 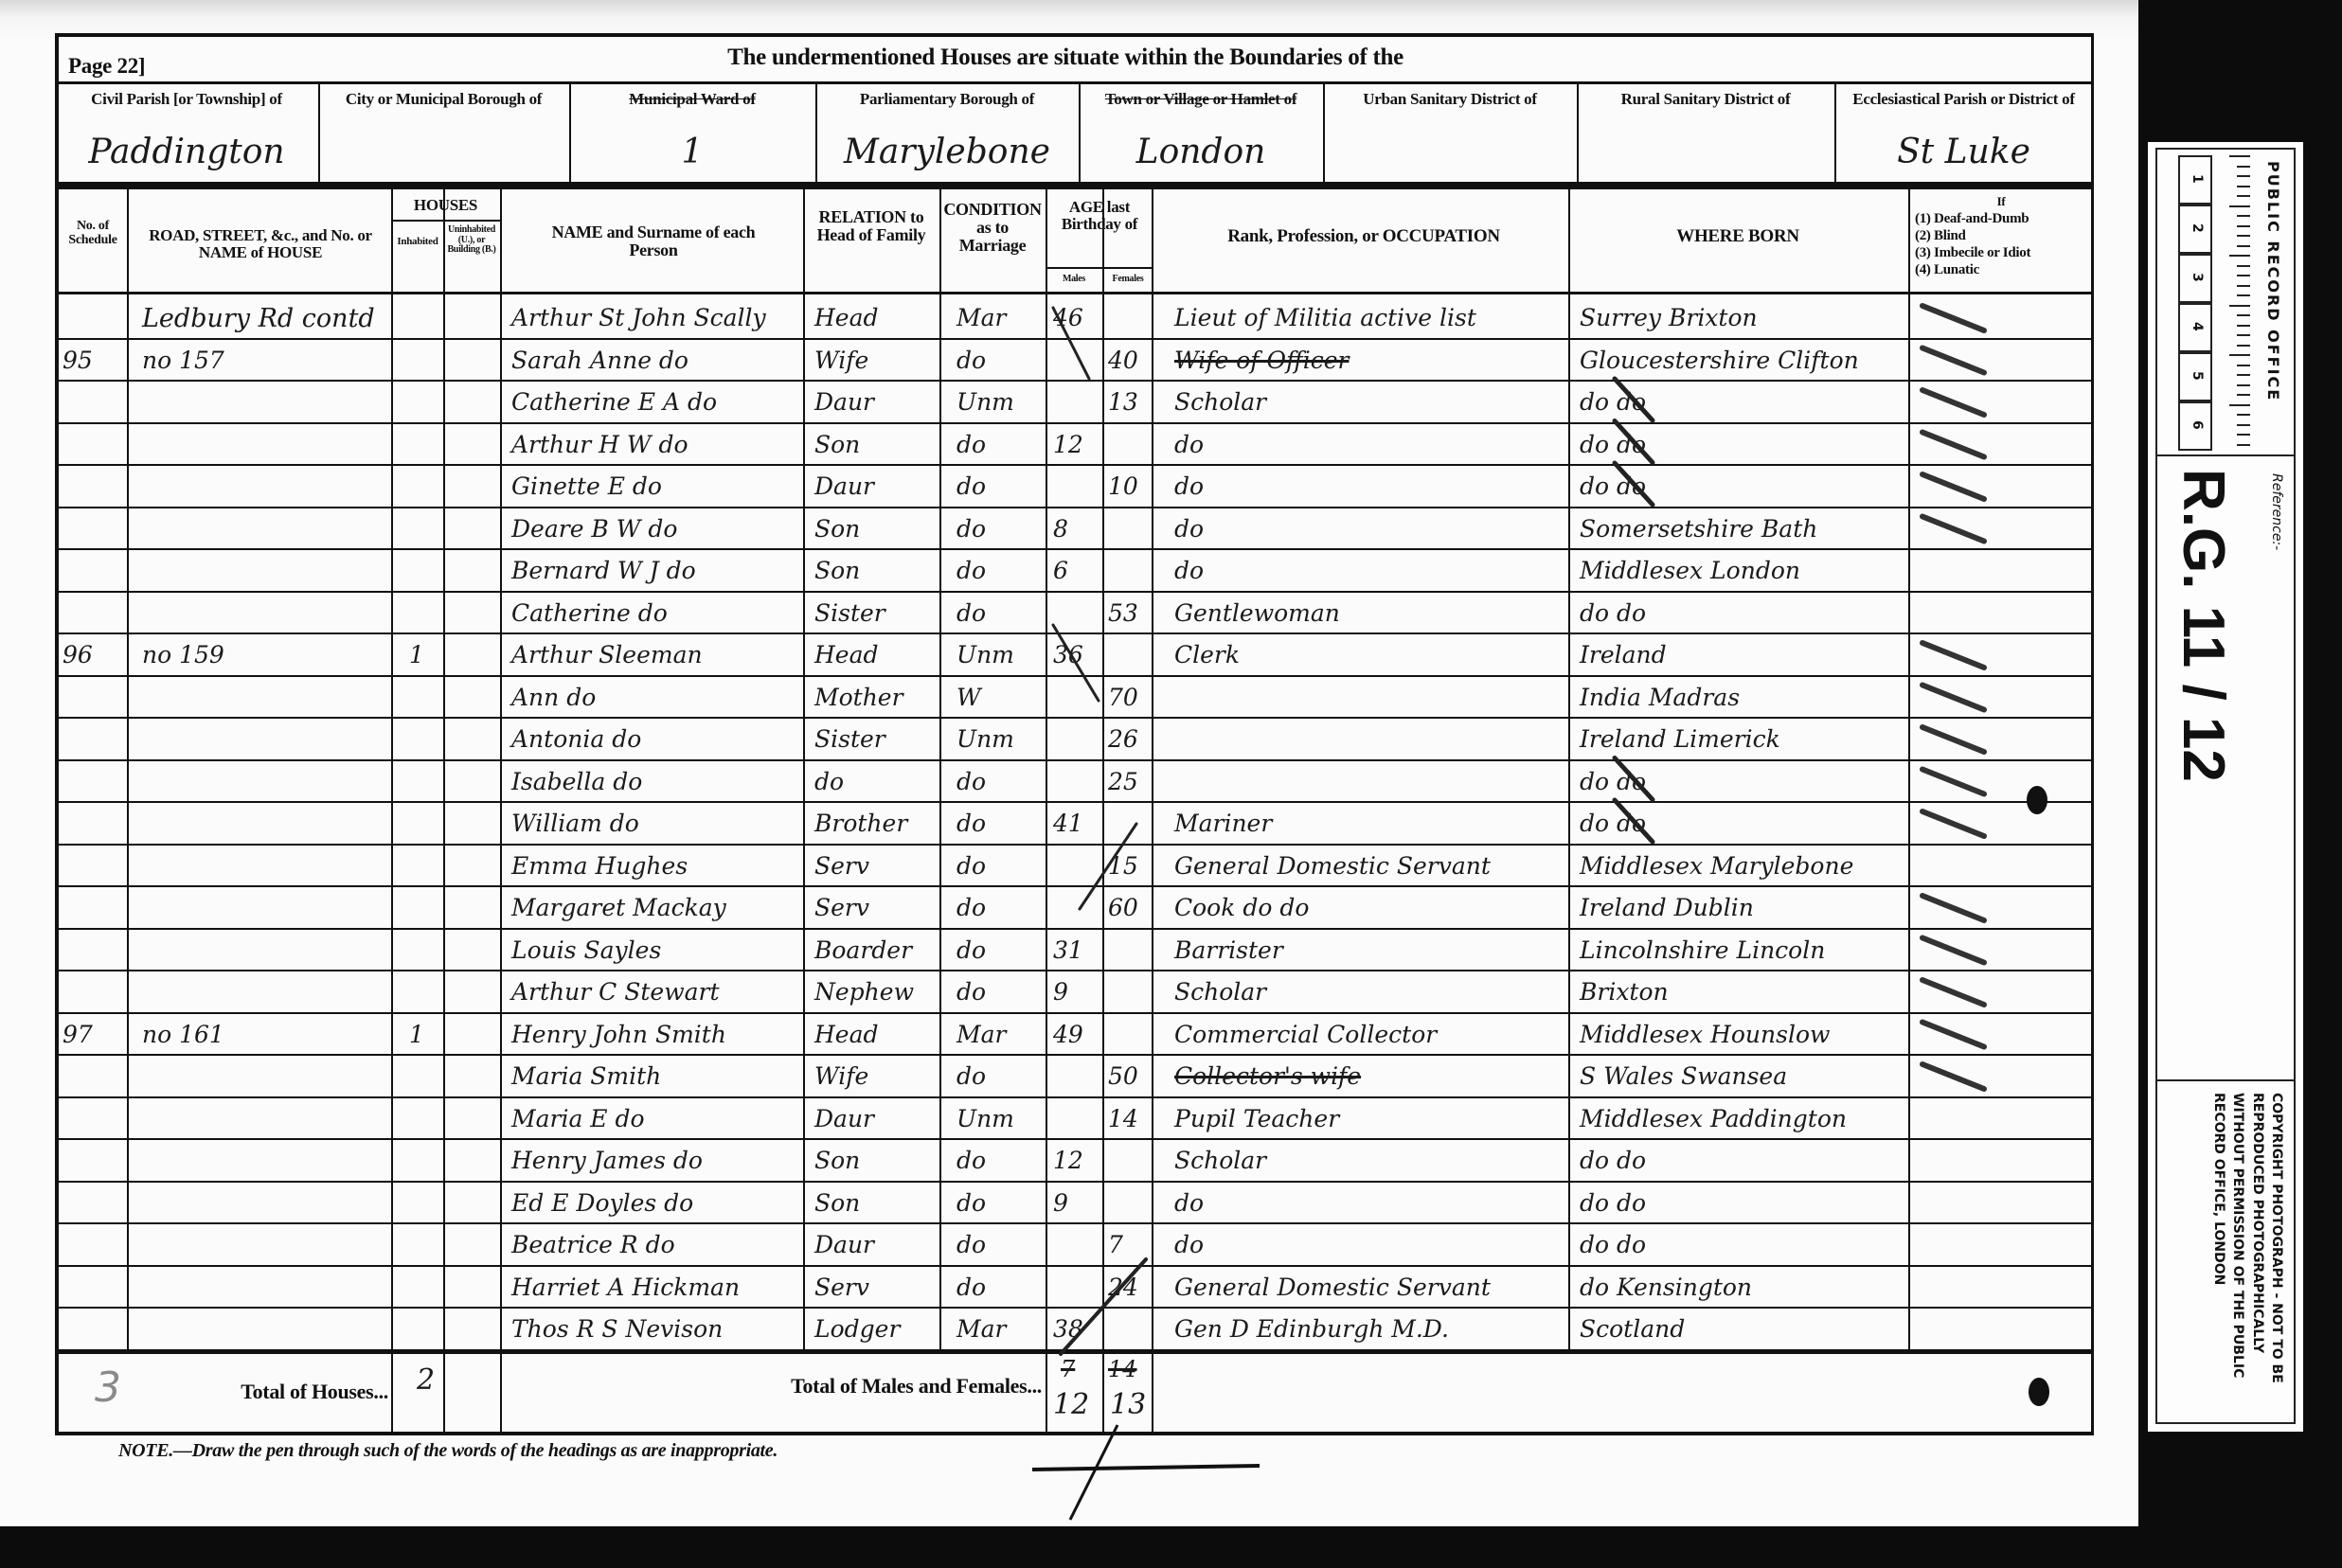 What do you see at coordinates (1068, 654) in the screenshot?
I see `male-age: 36` at bounding box center [1068, 654].